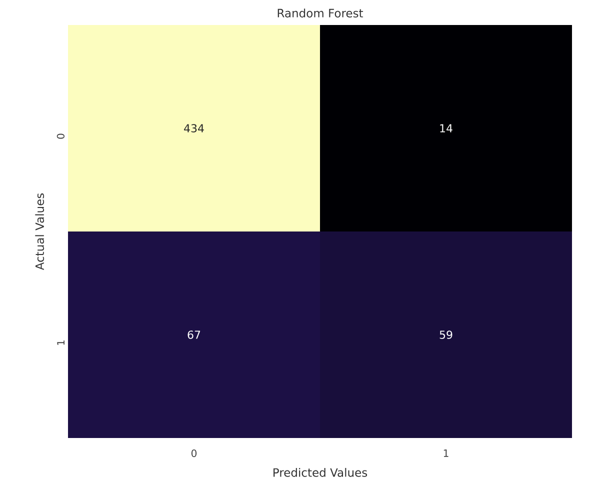  I want to click on chart-title: Random Forest, so click(321, 13).